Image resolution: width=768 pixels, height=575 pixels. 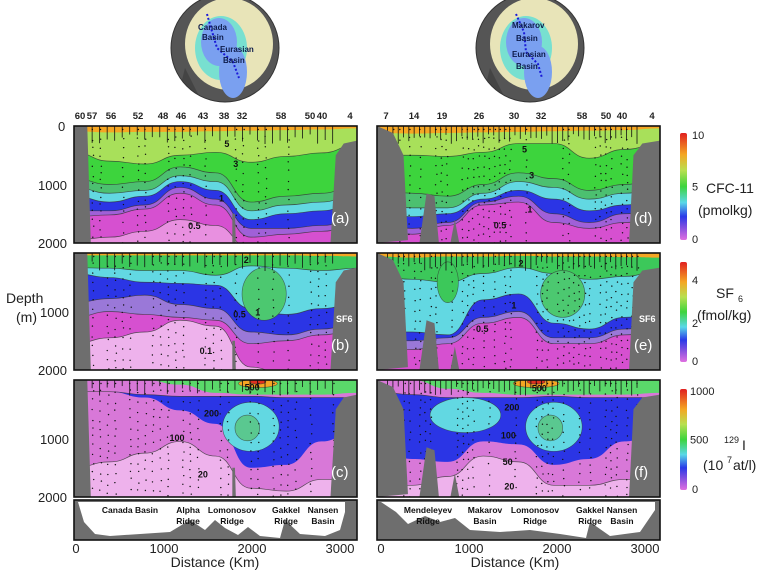 I want to click on map-label: Basin, so click(x=213, y=37).